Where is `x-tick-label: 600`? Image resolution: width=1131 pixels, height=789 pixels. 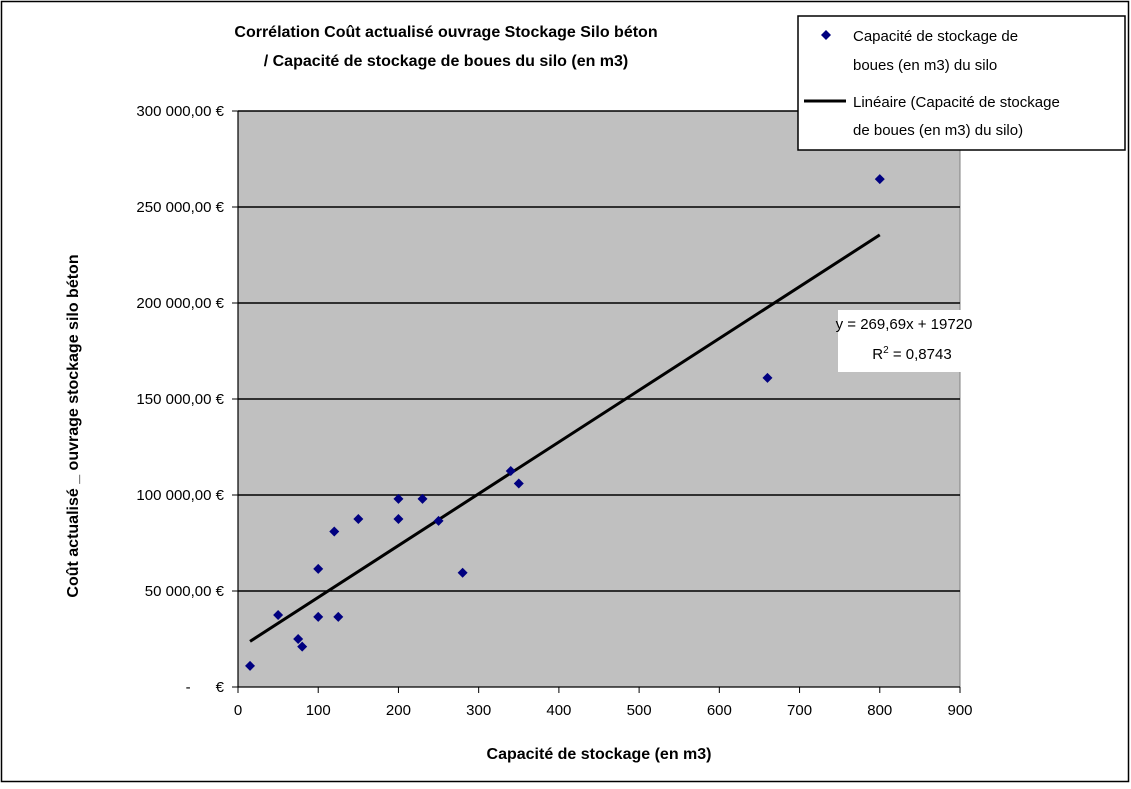 x-tick-label: 600 is located at coordinates (719, 710).